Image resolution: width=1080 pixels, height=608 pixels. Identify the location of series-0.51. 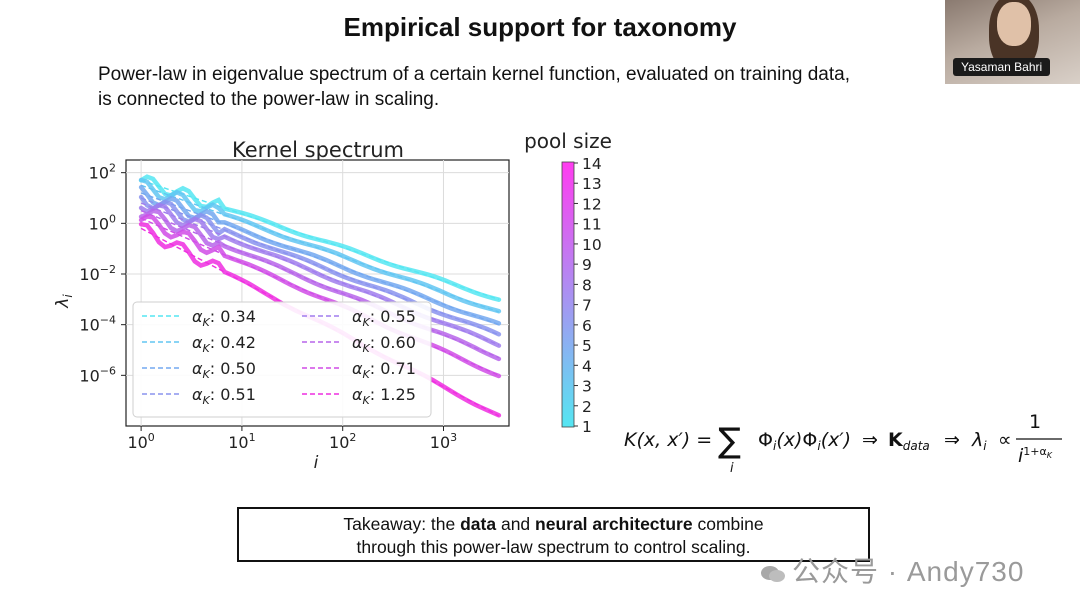
(320, 265).